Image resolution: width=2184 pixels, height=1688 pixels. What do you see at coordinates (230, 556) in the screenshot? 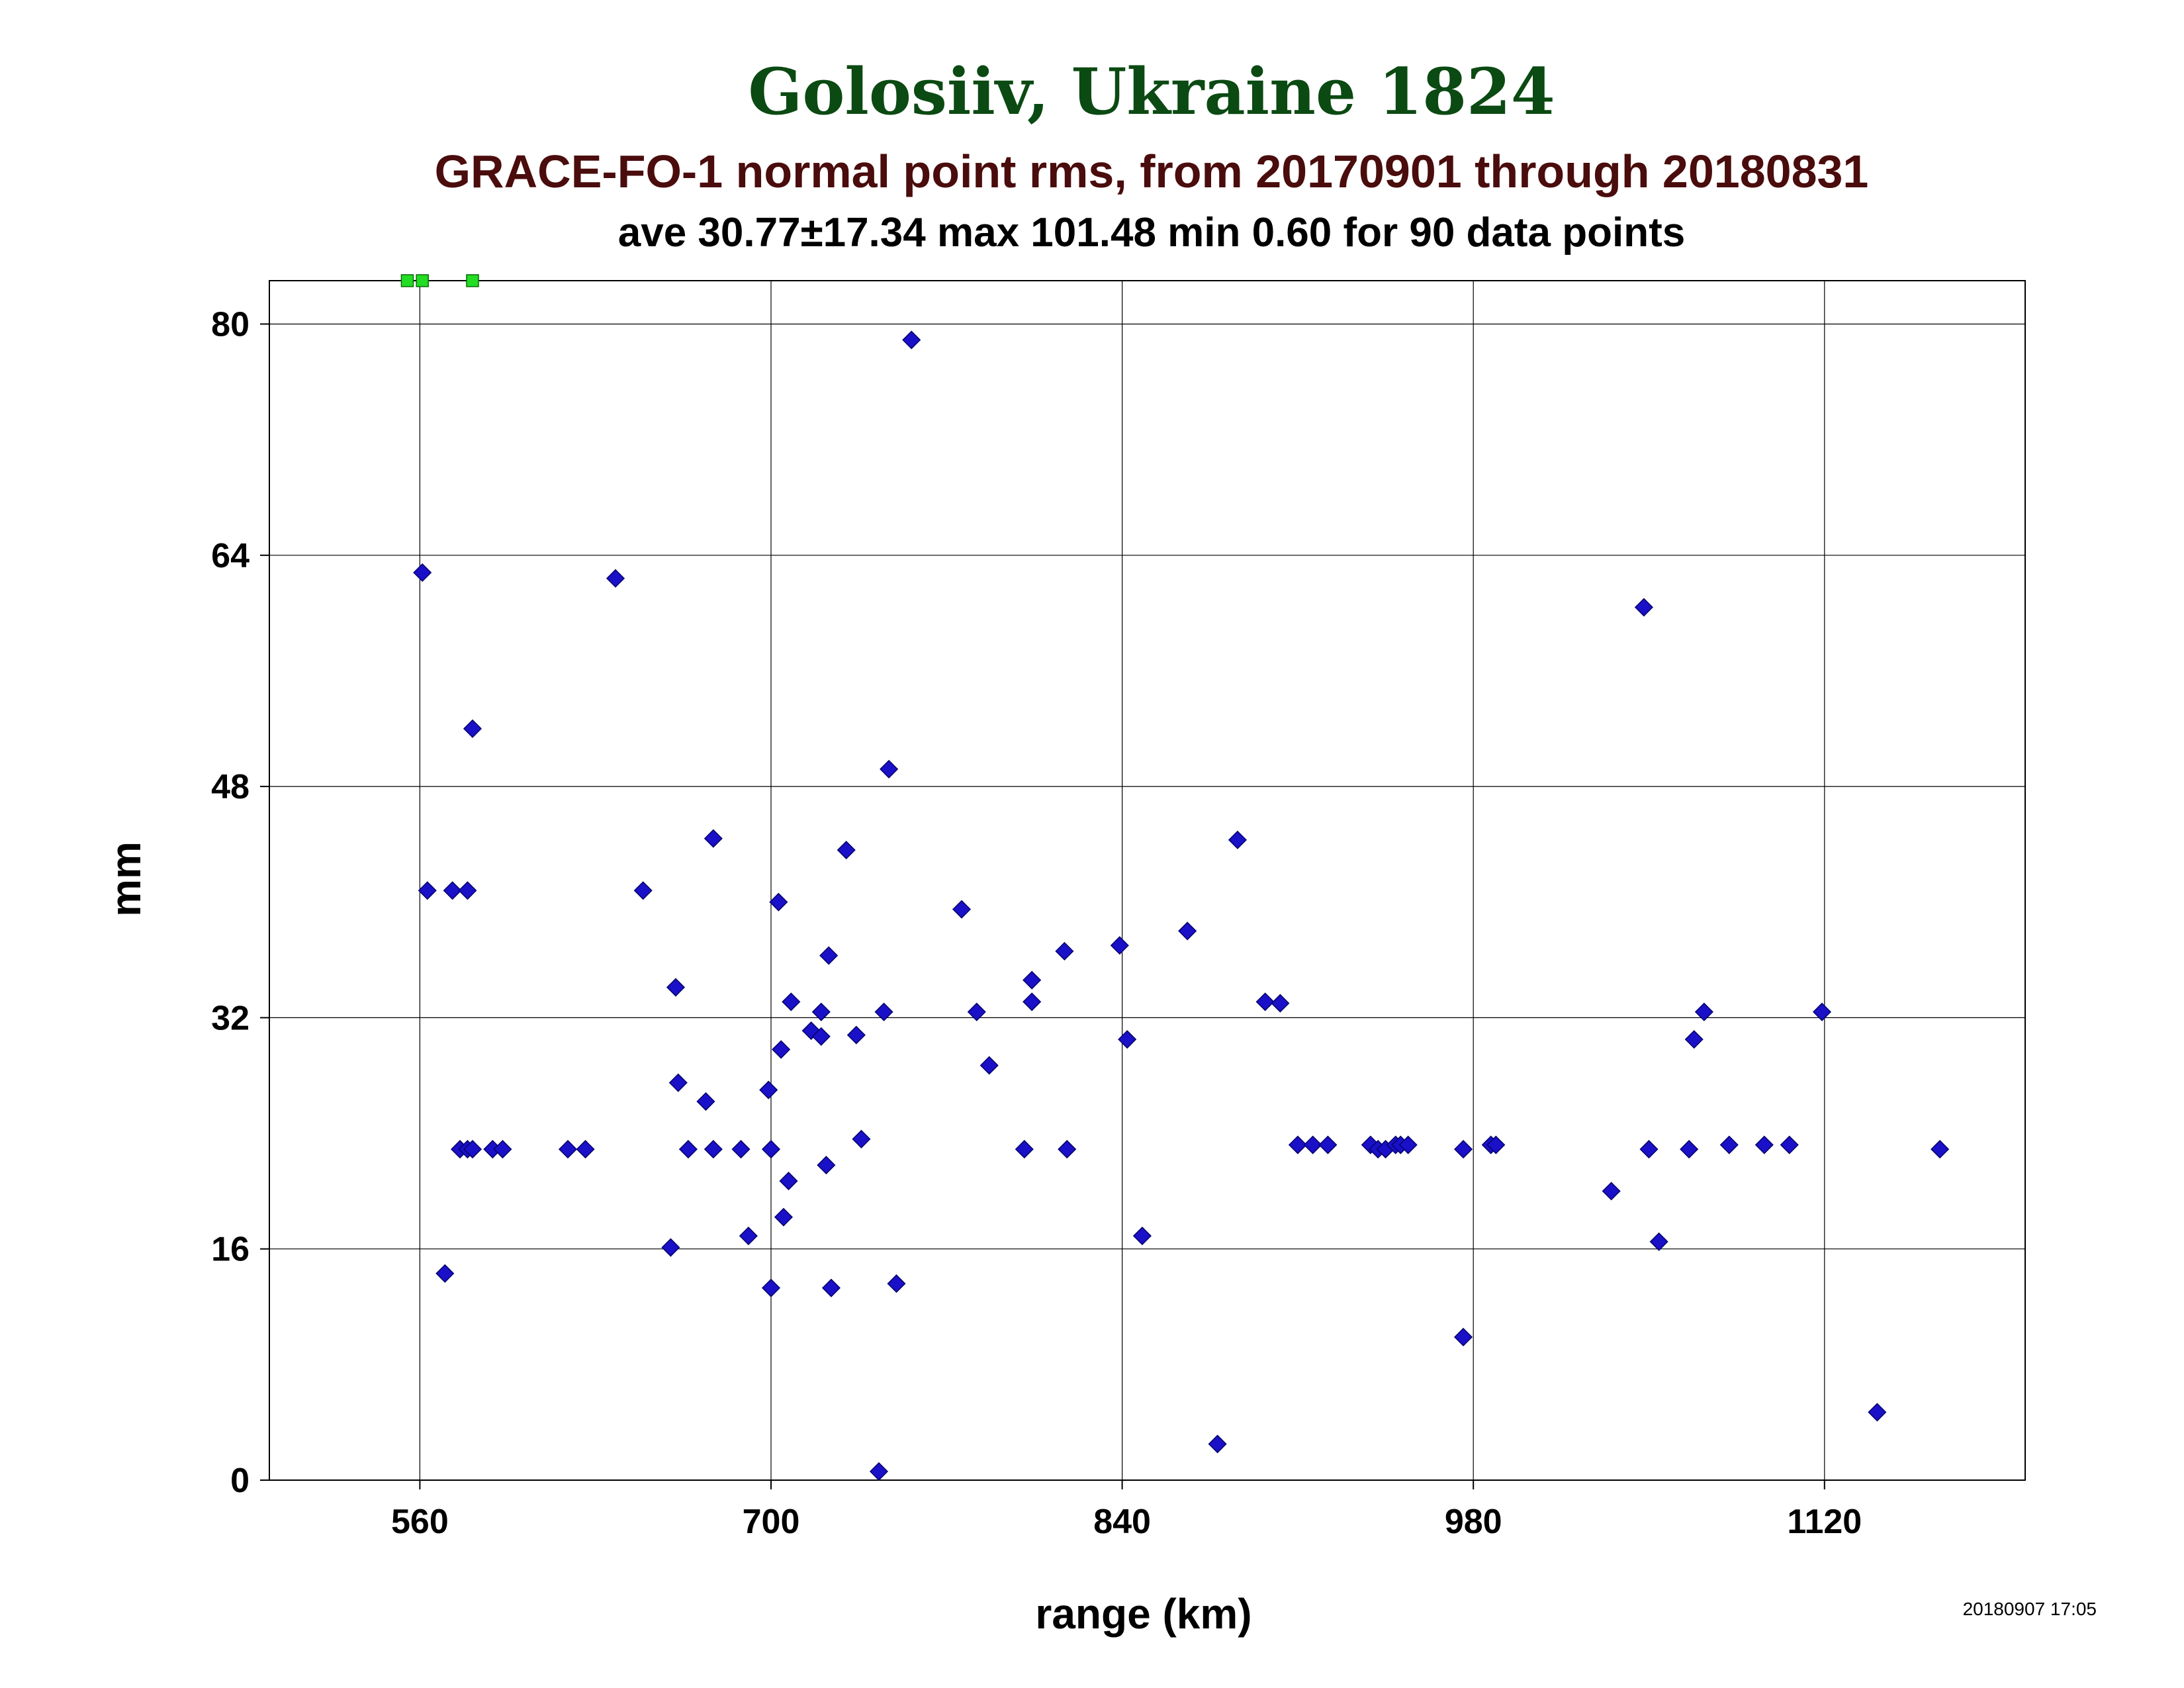
I see `y-tick-label: 64` at bounding box center [230, 556].